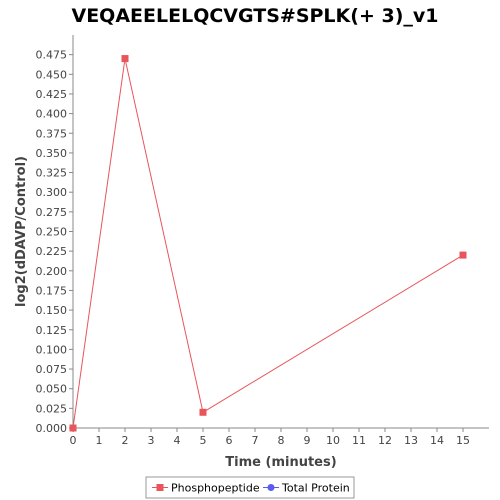 This screenshot has height=500, width=500. Describe the element at coordinates (281, 440) in the screenshot. I see `x-tick-label: 8` at that location.